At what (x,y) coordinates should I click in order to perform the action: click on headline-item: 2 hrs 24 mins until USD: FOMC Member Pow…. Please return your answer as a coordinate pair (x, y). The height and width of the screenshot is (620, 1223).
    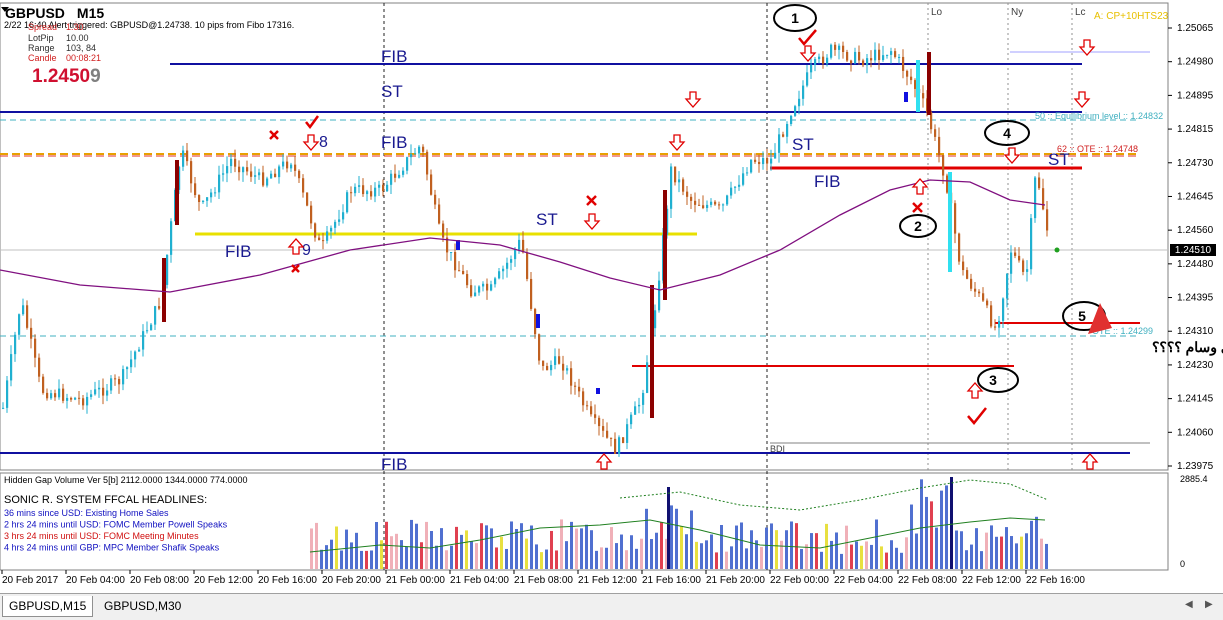
    Looking at the image, I should click on (116, 525).